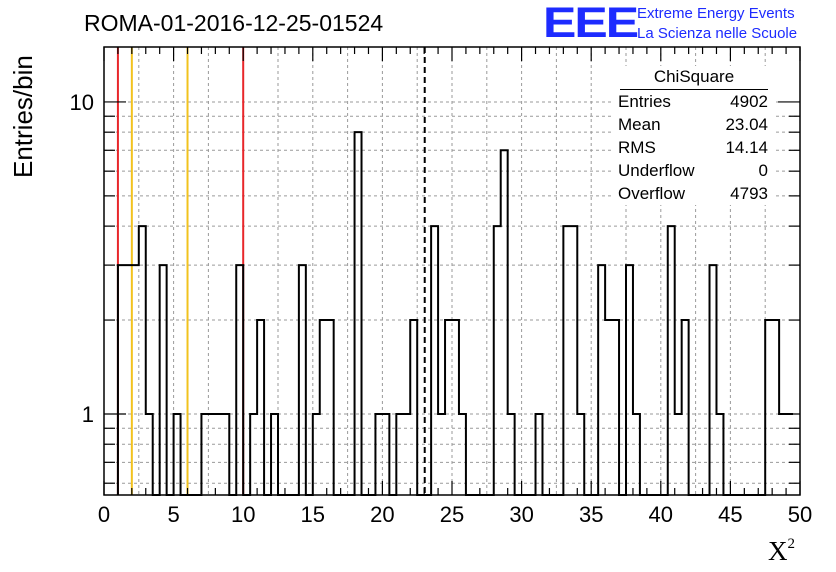 This screenshot has height=572, width=836. I want to click on x-tick-label: 40, so click(661, 514).